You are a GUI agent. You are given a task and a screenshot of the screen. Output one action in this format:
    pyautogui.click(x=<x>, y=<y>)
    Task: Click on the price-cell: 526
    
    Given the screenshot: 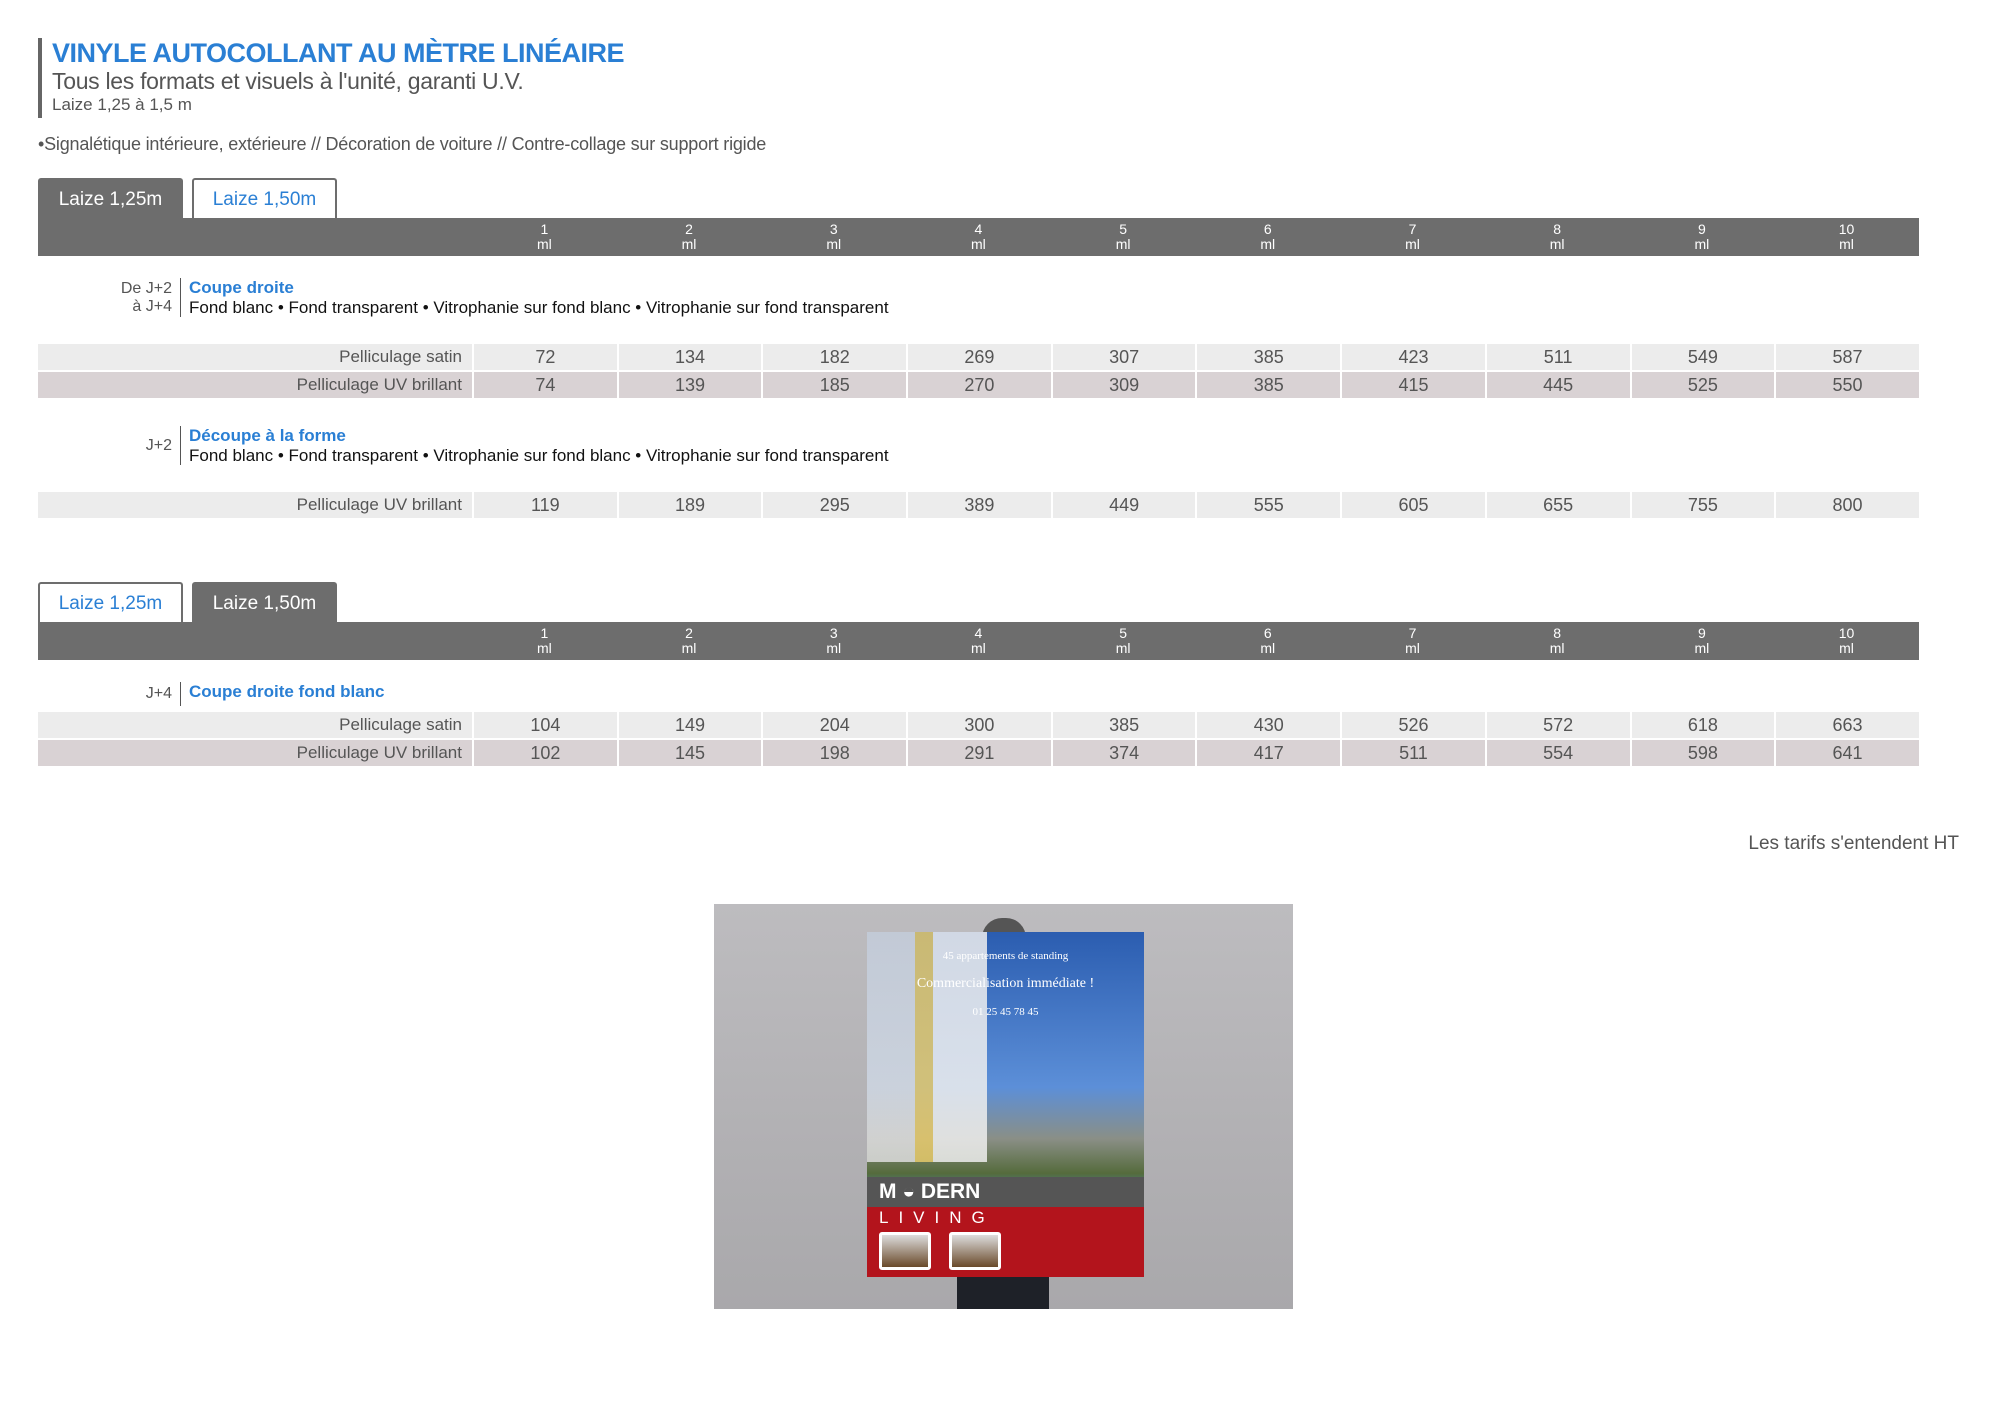 What is the action you would take?
    pyautogui.click(x=1412, y=725)
    